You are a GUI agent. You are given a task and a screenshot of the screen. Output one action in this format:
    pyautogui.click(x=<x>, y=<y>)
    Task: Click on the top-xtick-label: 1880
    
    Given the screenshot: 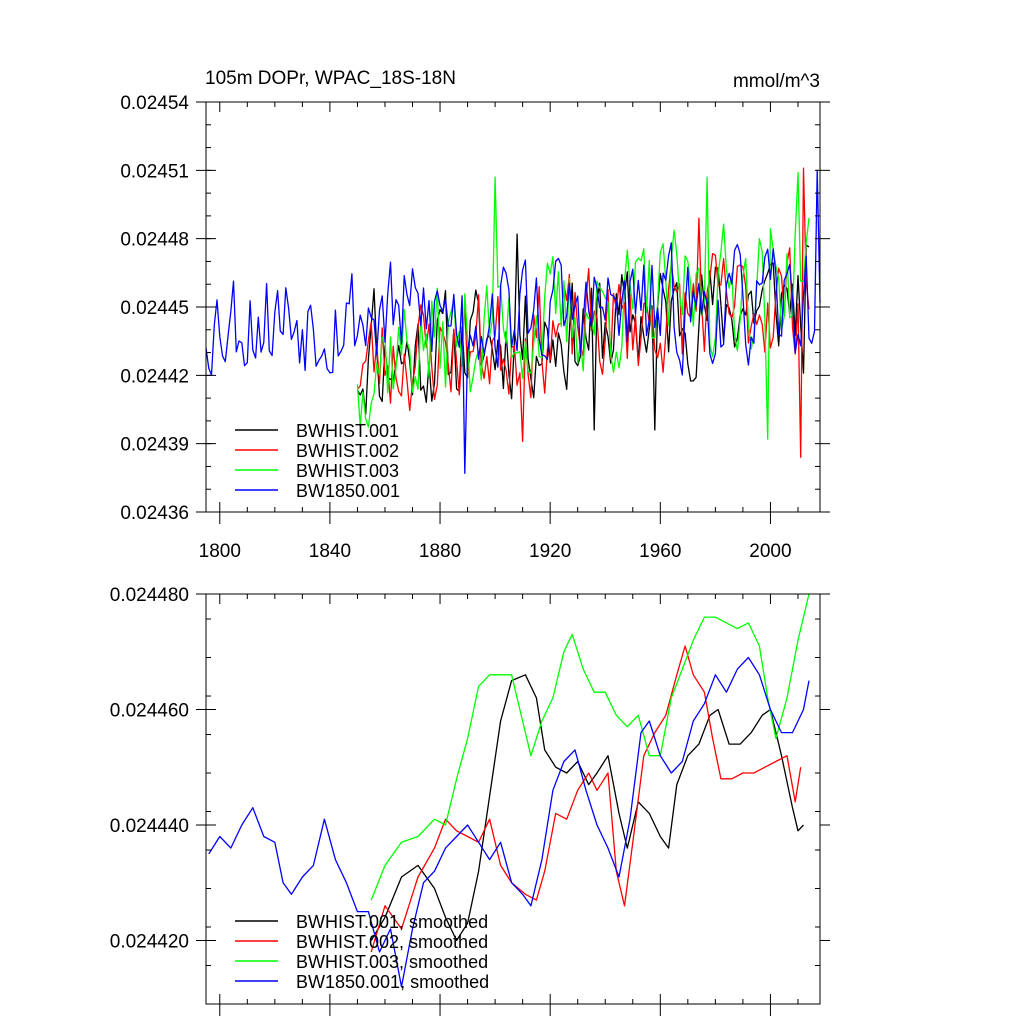 What is the action you would take?
    pyautogui.click(x=440, y=551)
    